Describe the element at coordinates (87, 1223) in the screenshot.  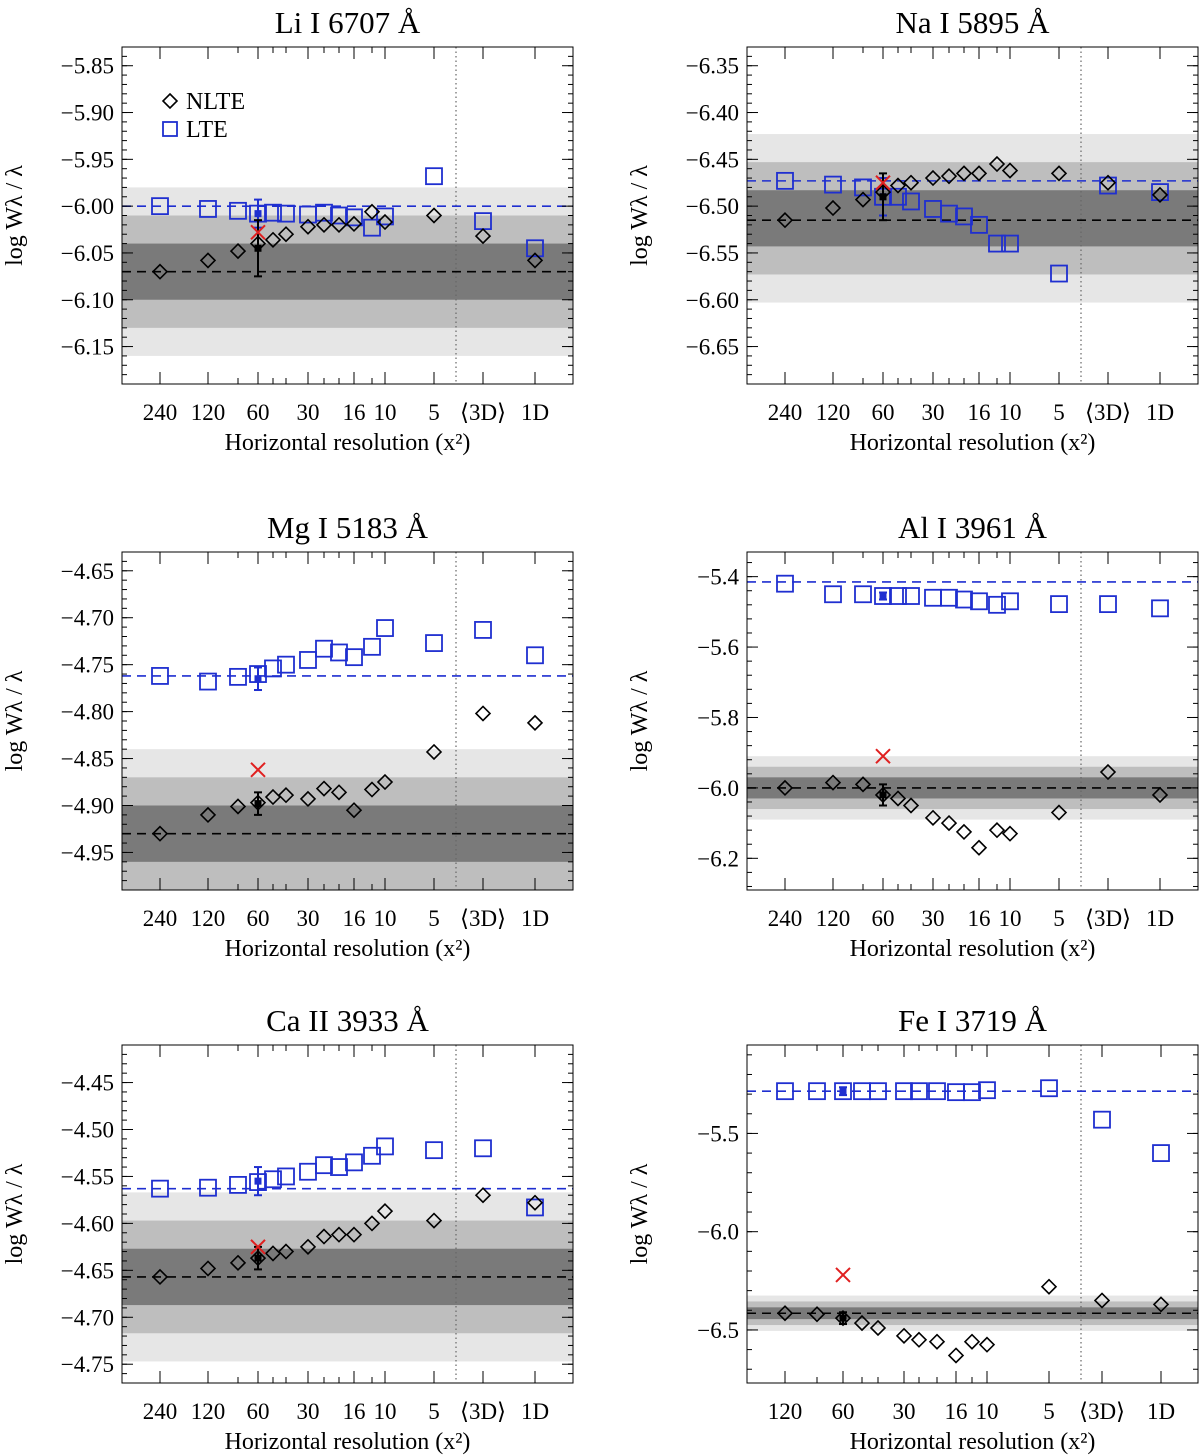
I see `y-tick-label: −4.60` at that location.